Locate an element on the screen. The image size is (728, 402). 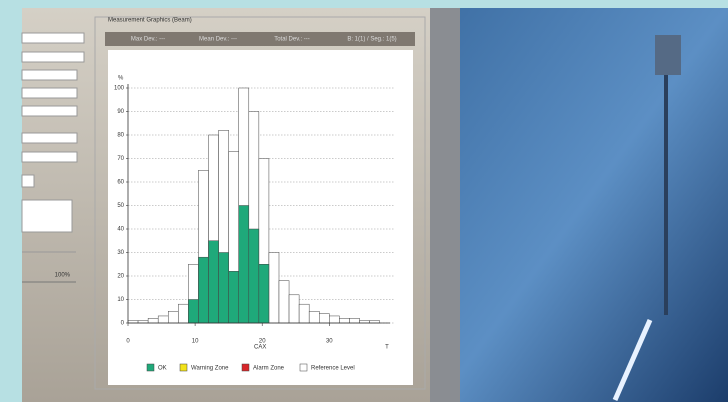
x-tick-label: 10 is located at coordinates (195, 342).